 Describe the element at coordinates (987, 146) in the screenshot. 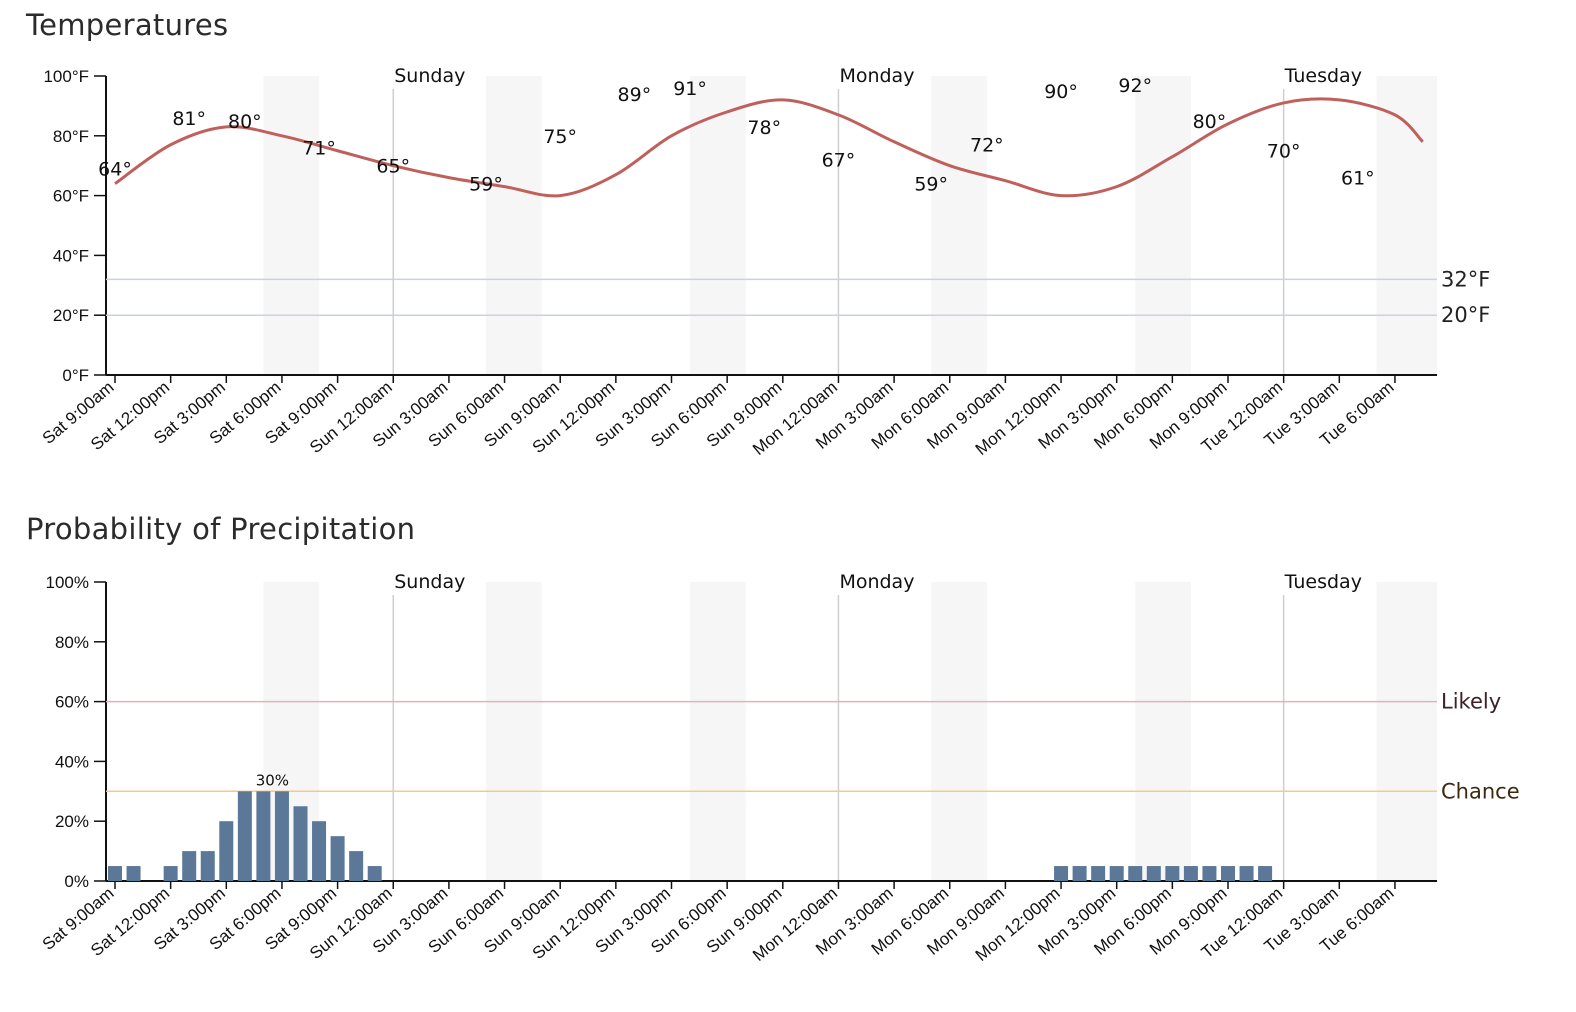

I see `temperature-label: 72°` at that location.